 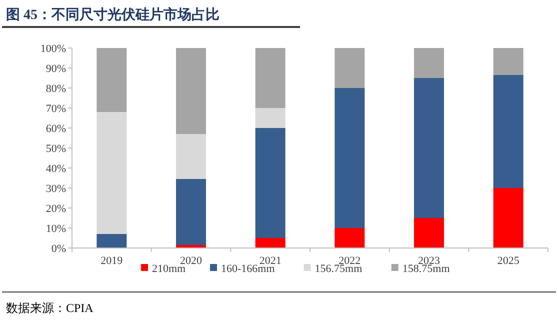 I want to click on legend-label: 158.75mm, so click(x=426, y=269).